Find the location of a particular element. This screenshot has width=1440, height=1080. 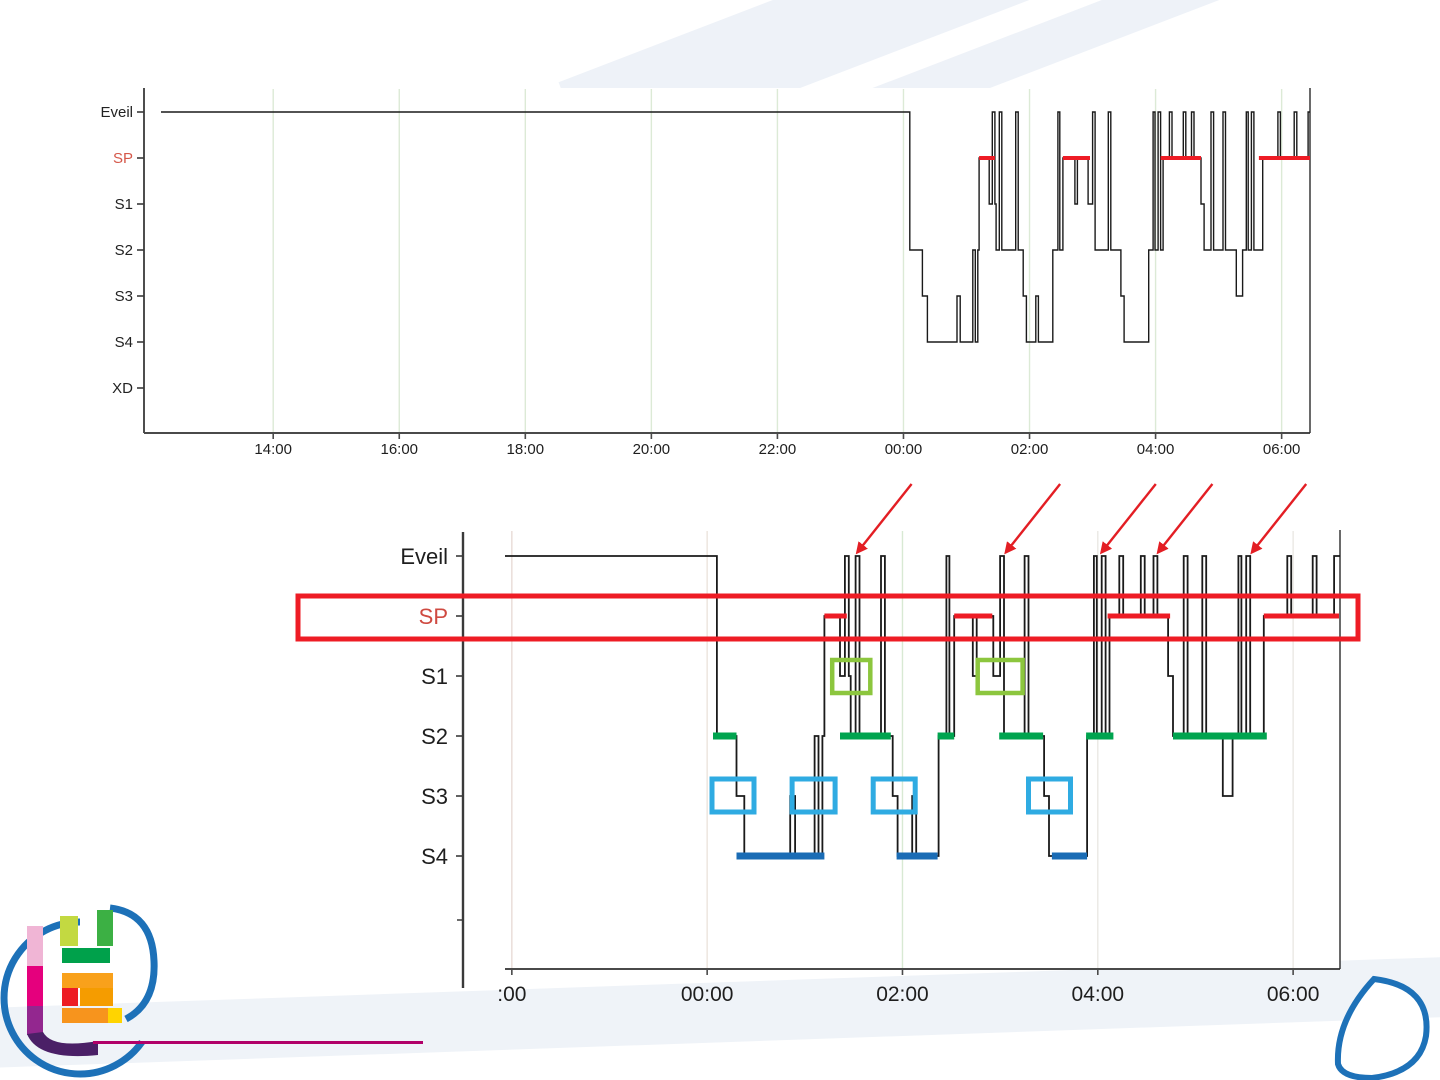

sp-row-red-rect is located at coordinates (828, 617).